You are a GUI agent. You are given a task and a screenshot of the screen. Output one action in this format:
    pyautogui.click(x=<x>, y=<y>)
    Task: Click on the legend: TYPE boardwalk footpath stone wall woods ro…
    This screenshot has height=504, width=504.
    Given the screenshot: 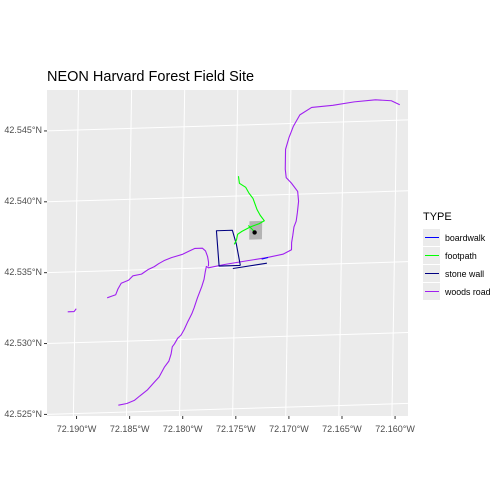 What is the action you would take?
    pyautogui.click(x=456, y=256)
    